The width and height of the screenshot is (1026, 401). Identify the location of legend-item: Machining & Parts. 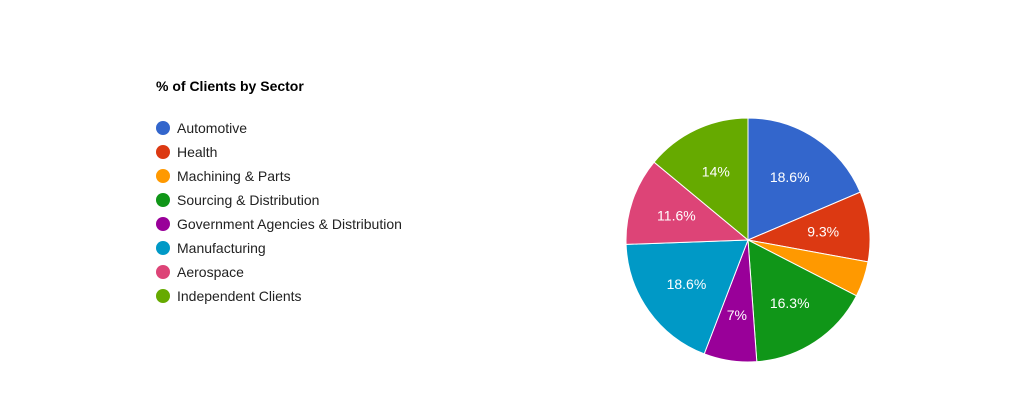
(279, 176).